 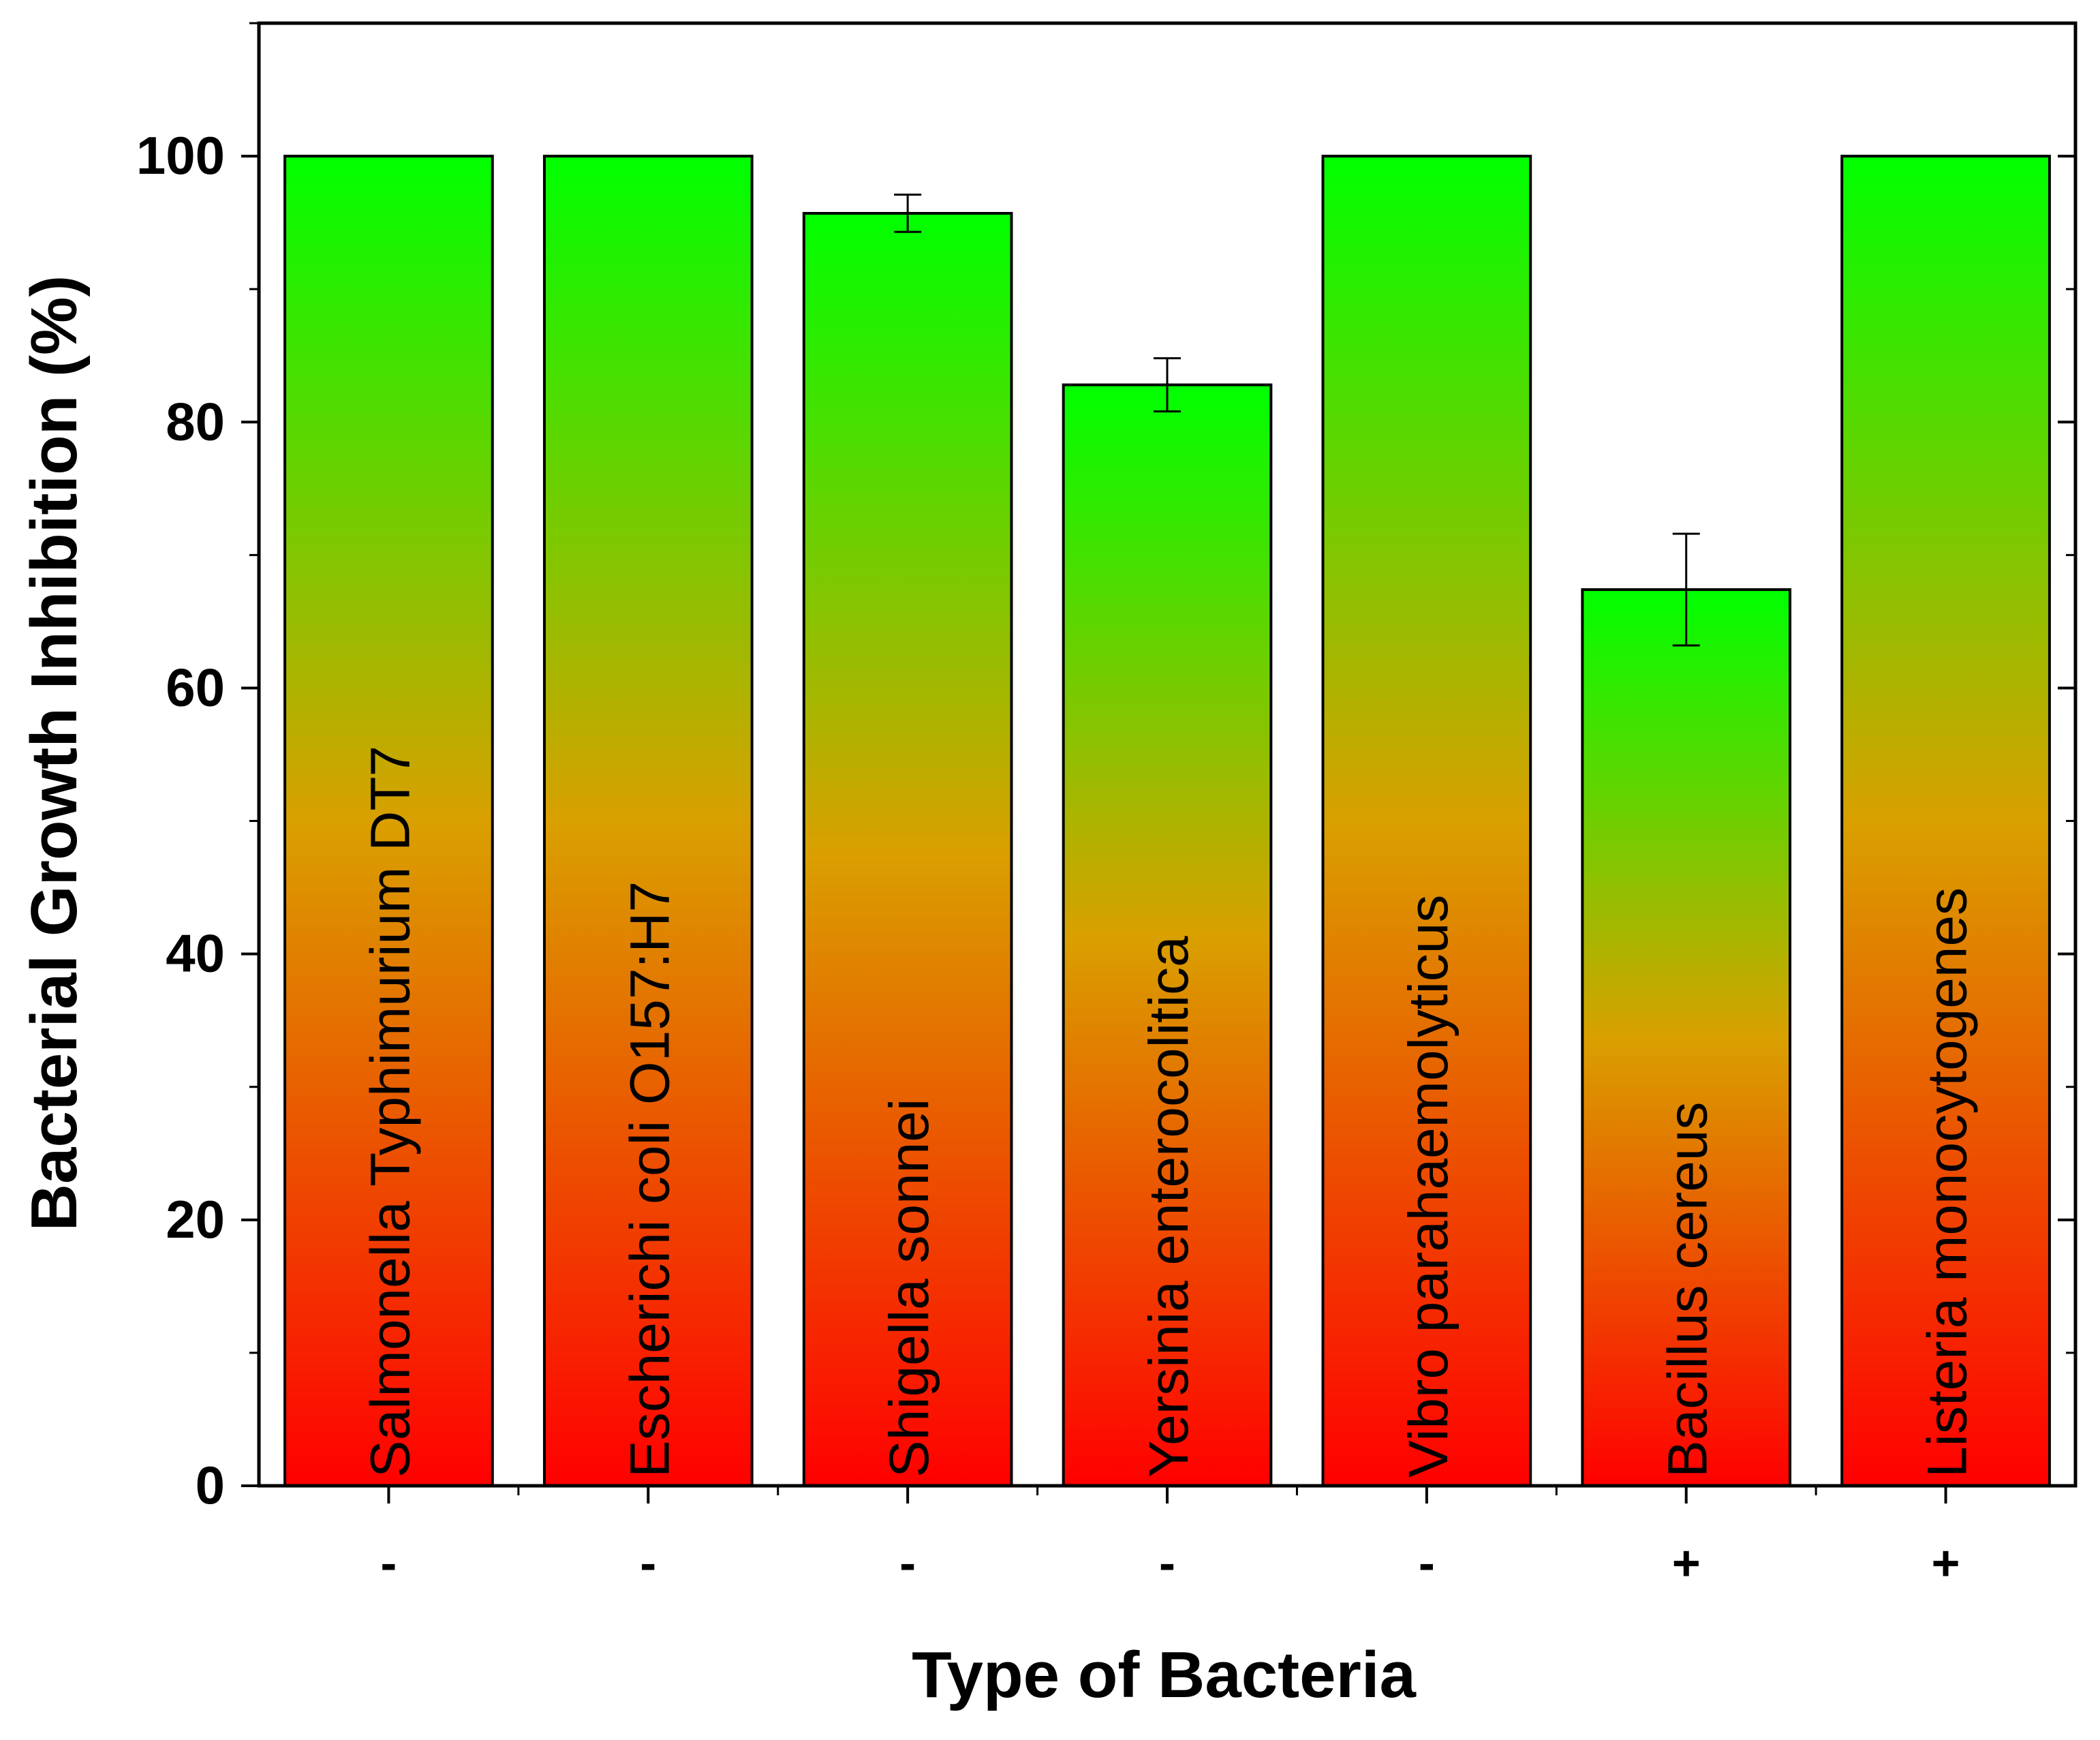 What do you see at coordinates (211, 1485) in the screenshot?
I see `y-tick-label-0: 0` at bounding box center [211, 1485].